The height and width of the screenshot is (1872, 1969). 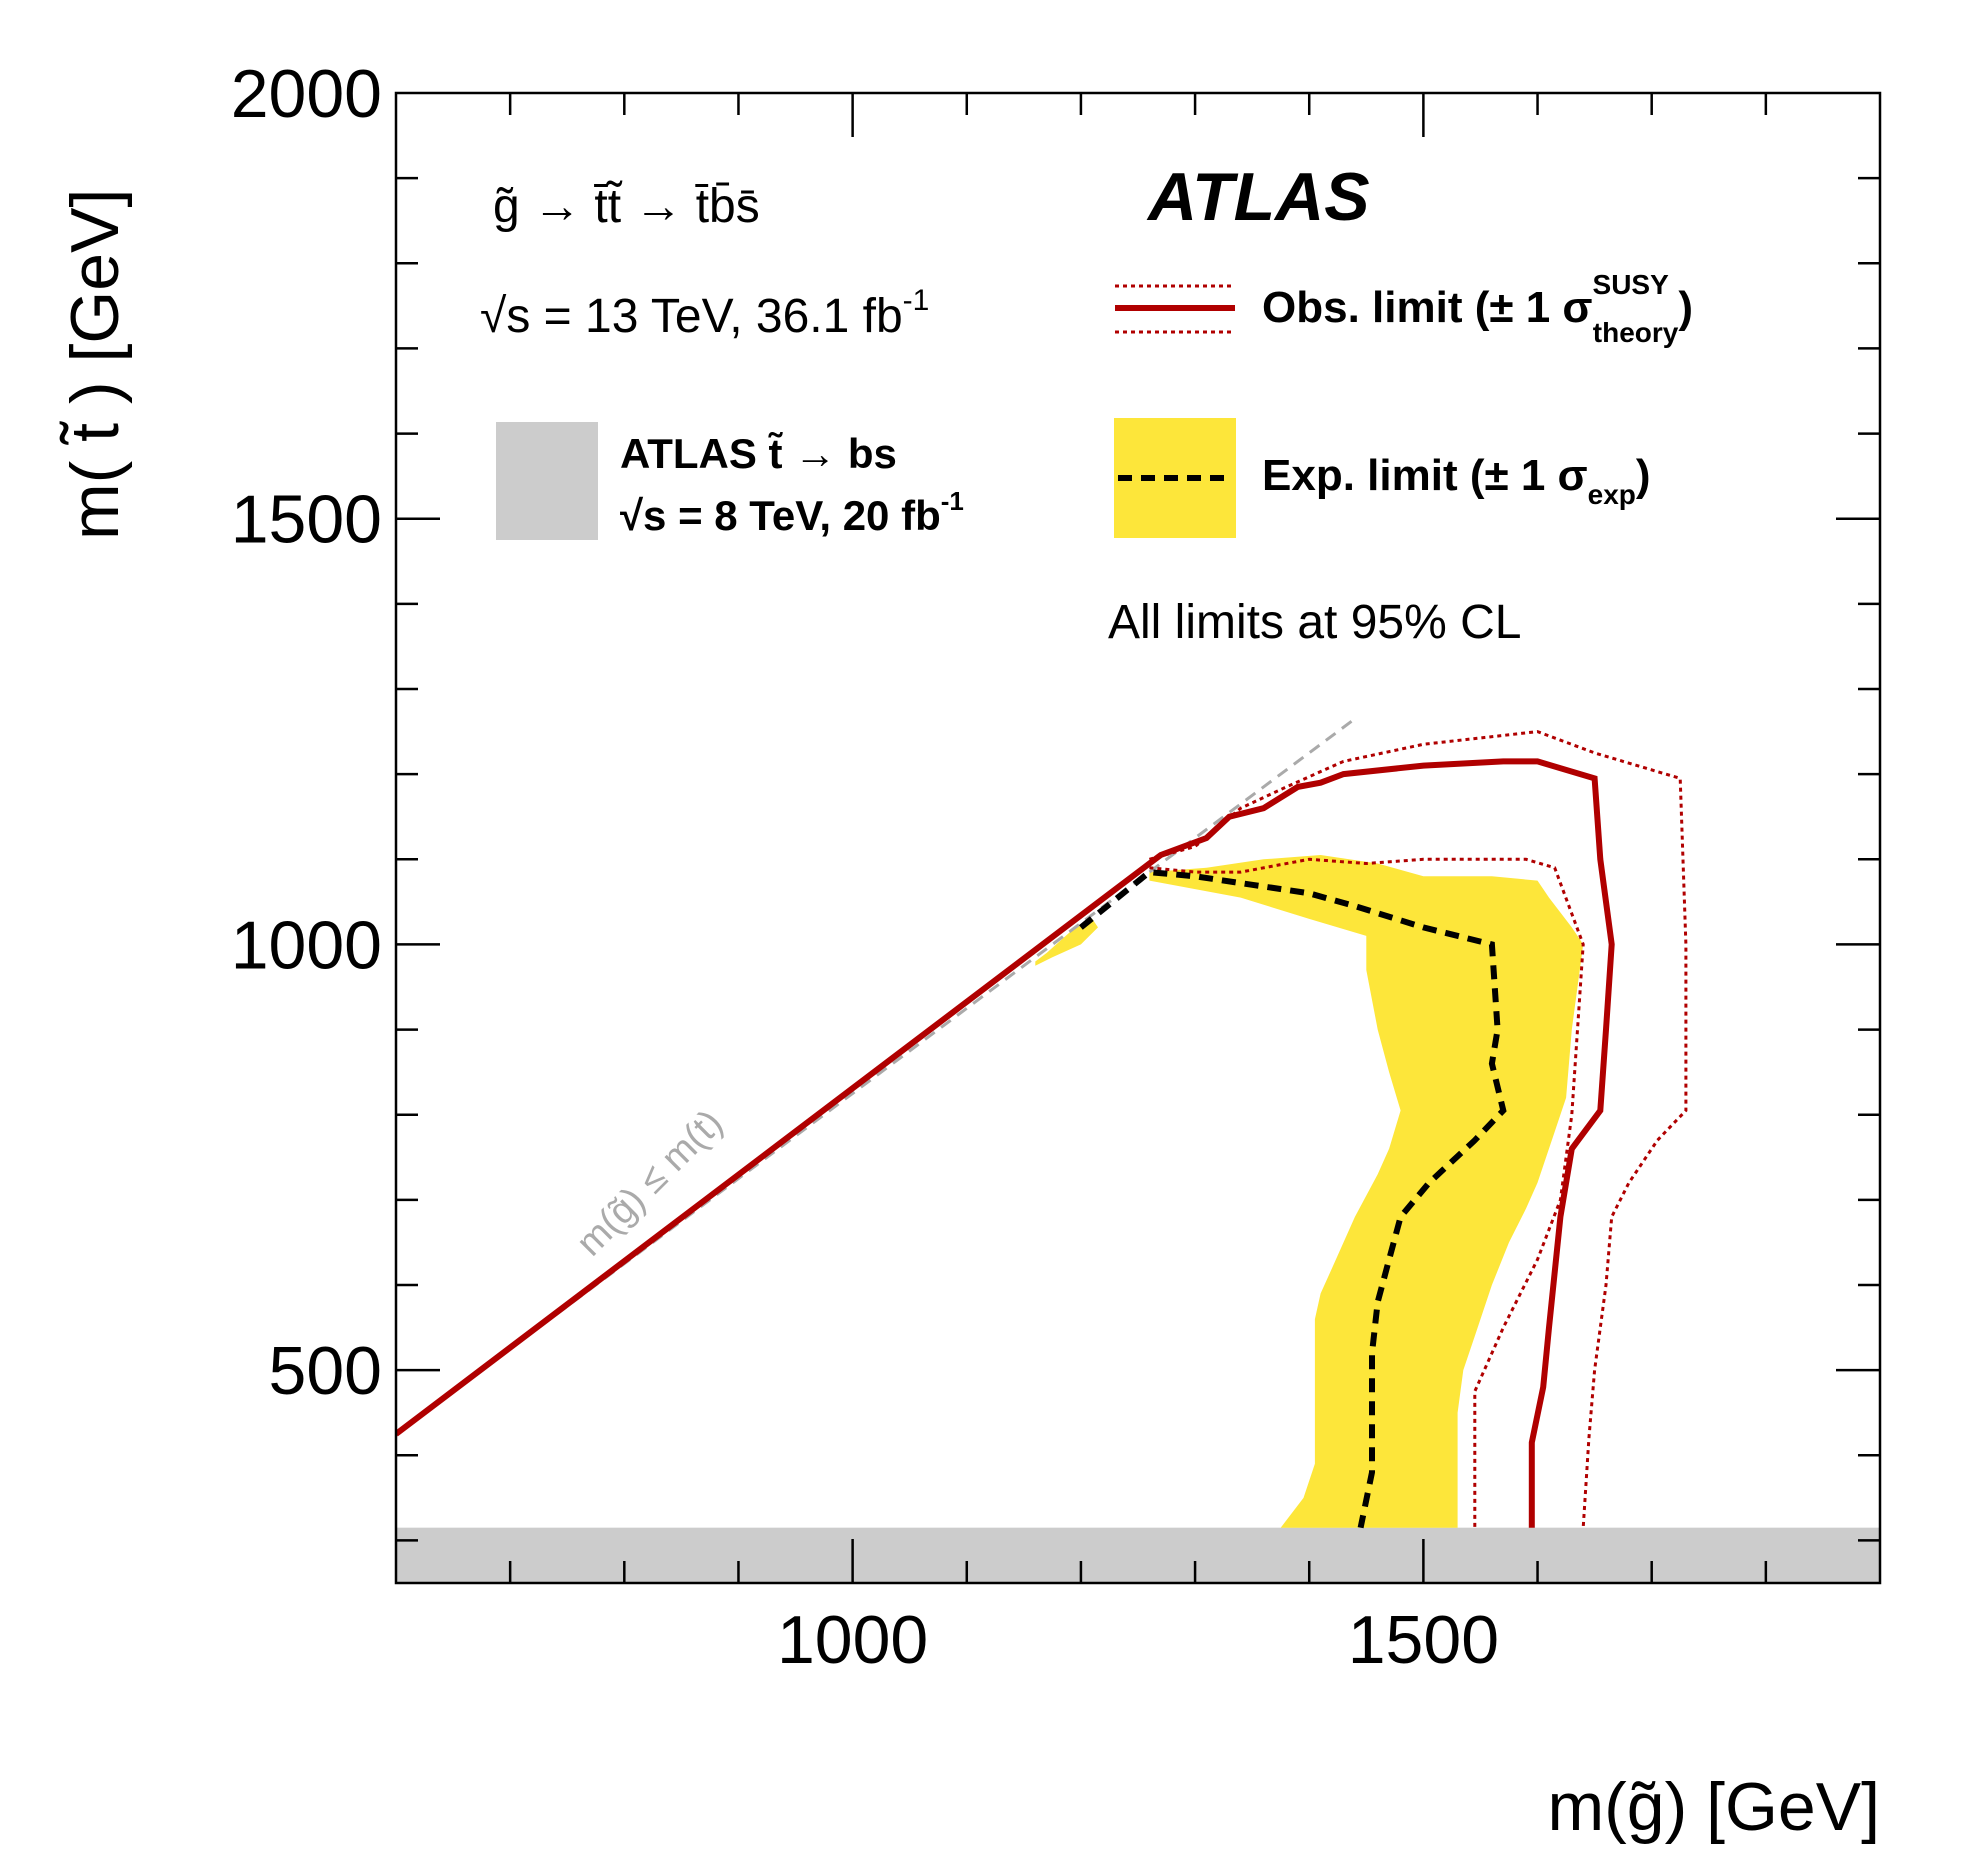 What do you see at coordinates (547, 481) in the screenshot?
I see `legend-prev-swatch` at bounding box center [547, 481].